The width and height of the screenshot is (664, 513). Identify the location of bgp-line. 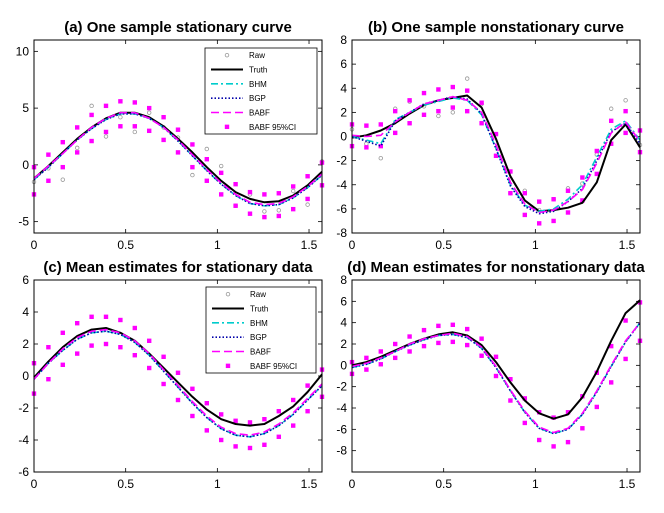
(178, 384).